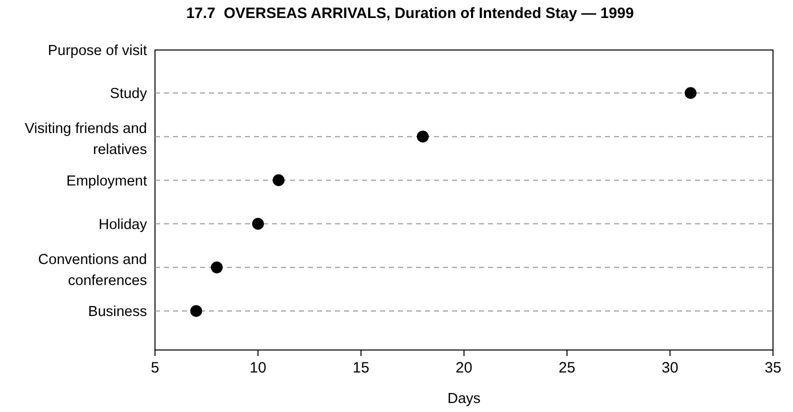 This screenshot has height=412, width=793. Describe the element at coordinates (567, 368) in the screenshot. I see `x-tick-label: 25` at that location.